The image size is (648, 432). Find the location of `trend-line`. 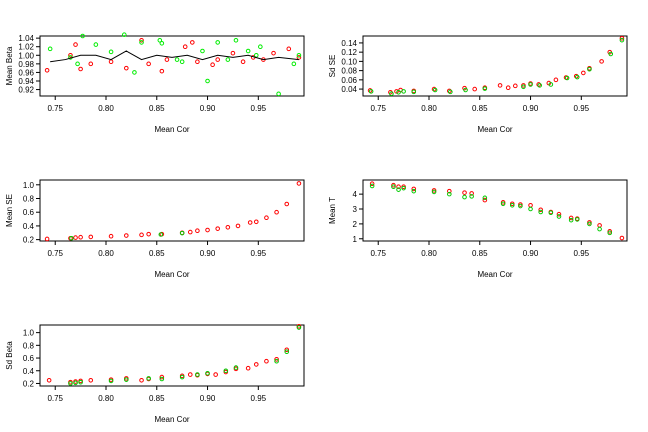

trend-line is located at coordinates (174, 56).